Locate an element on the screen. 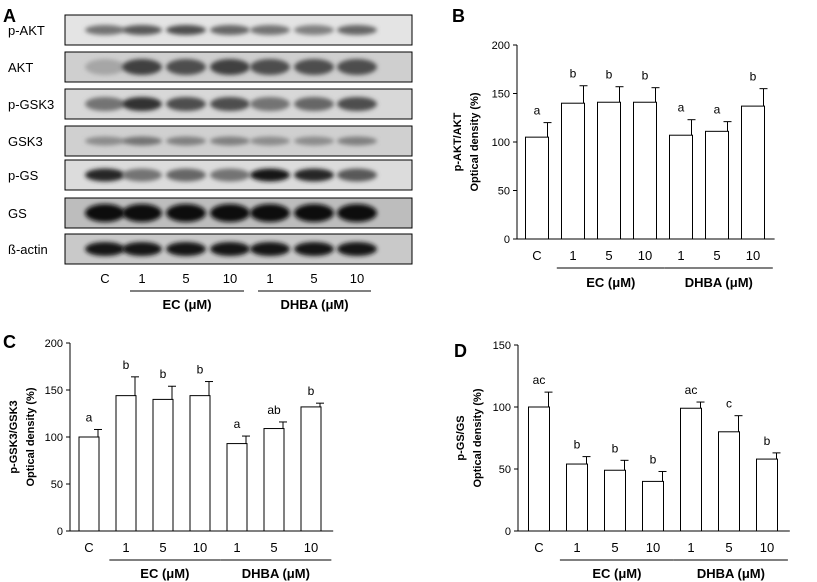 This screenshot has width=817, height=582. blot-row-label: GSK3 is located at coordinates (25, 141).